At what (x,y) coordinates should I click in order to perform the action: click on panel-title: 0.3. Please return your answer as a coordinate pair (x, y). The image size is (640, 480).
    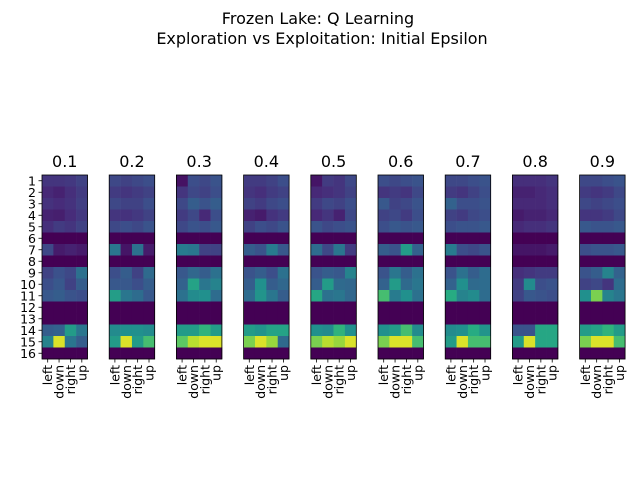
    Looking at the image, I should click on (198, 161).